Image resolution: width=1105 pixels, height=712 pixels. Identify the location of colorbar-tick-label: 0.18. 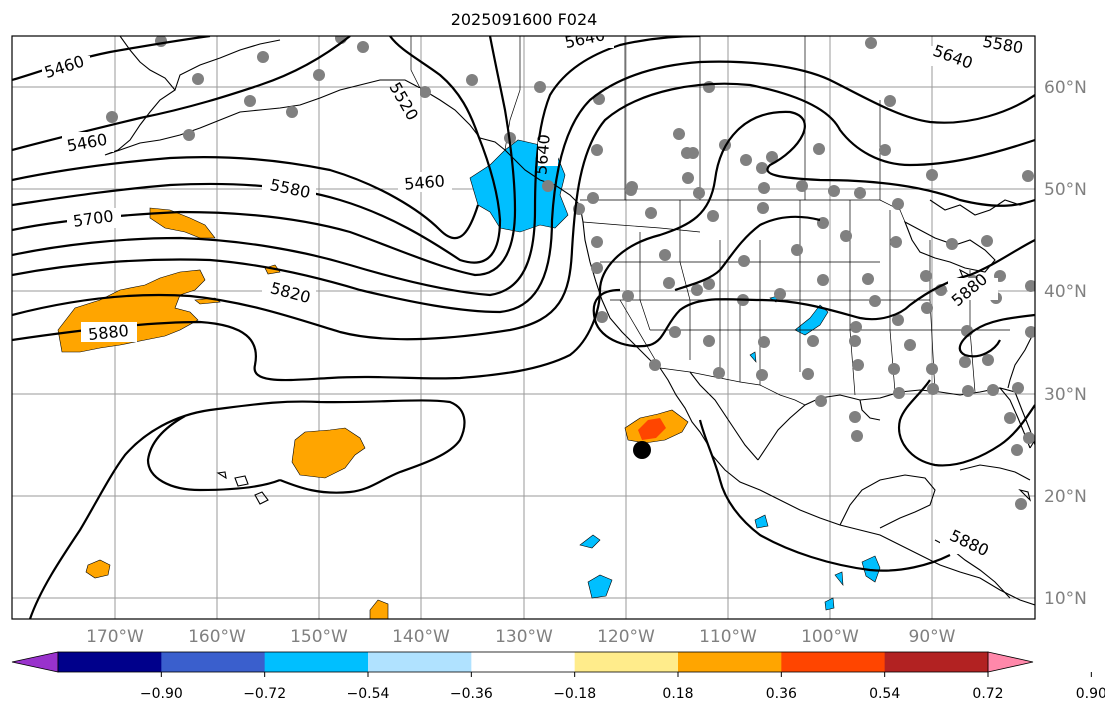
(677, 694).